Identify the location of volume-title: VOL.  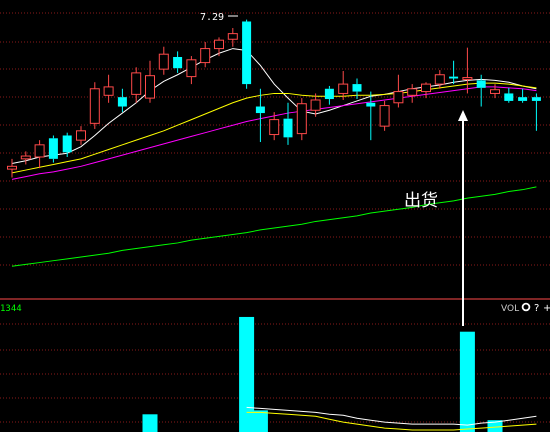
(510, 309).